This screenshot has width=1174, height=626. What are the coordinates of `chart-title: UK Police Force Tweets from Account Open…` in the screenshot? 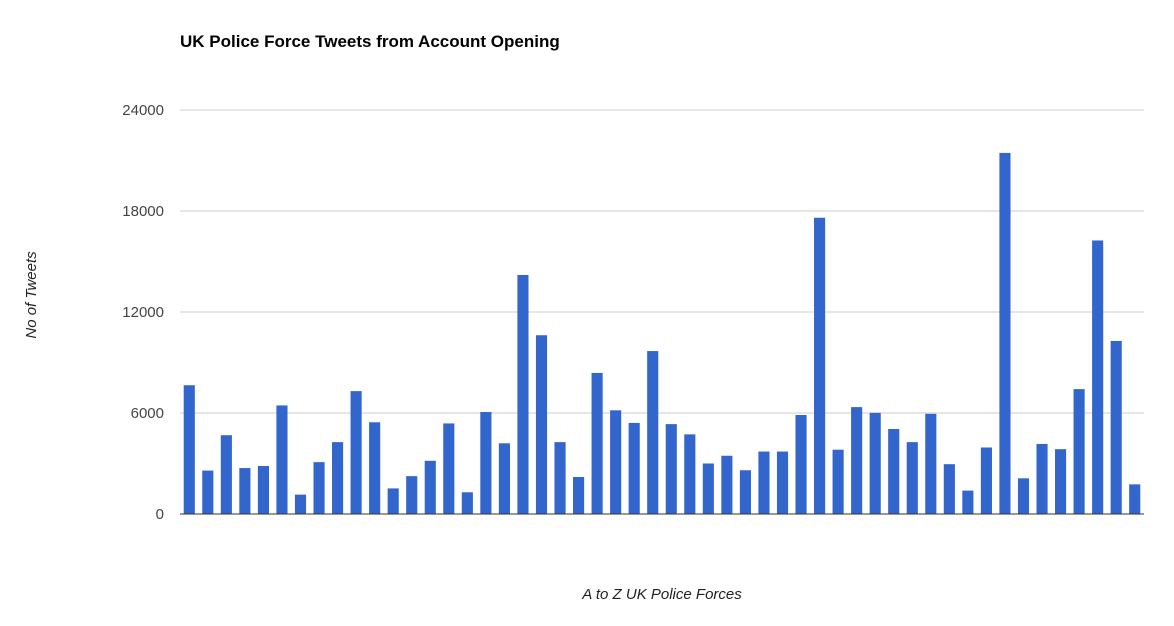 It's located at (370, 41).